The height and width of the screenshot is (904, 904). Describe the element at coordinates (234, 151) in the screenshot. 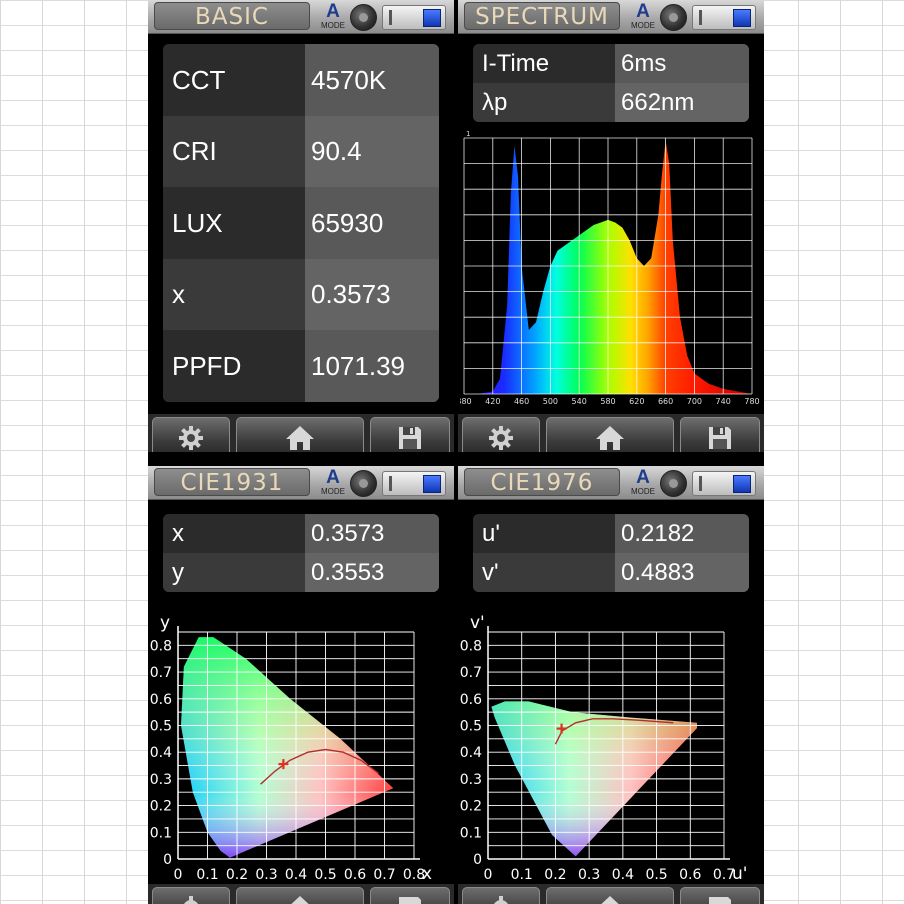

I see `row-label: CRI` at that location.